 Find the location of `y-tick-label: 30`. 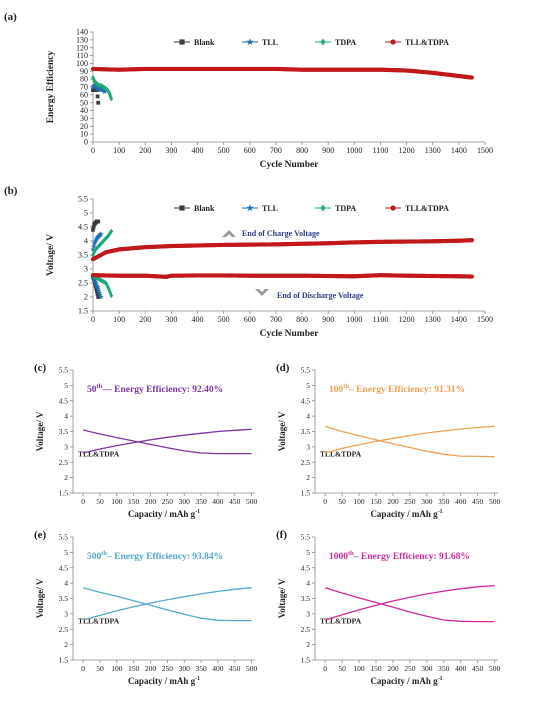

y-tick-label: 30 is located at coordinates (84, 118).